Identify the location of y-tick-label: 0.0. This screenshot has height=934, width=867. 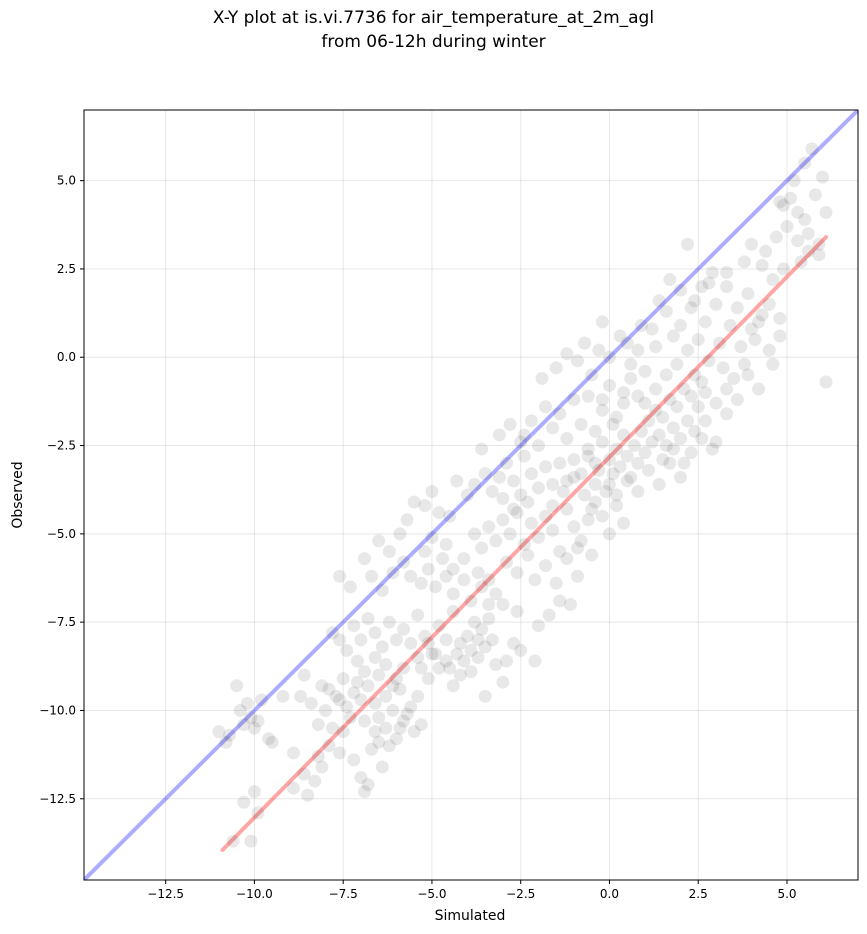
(66, 357).